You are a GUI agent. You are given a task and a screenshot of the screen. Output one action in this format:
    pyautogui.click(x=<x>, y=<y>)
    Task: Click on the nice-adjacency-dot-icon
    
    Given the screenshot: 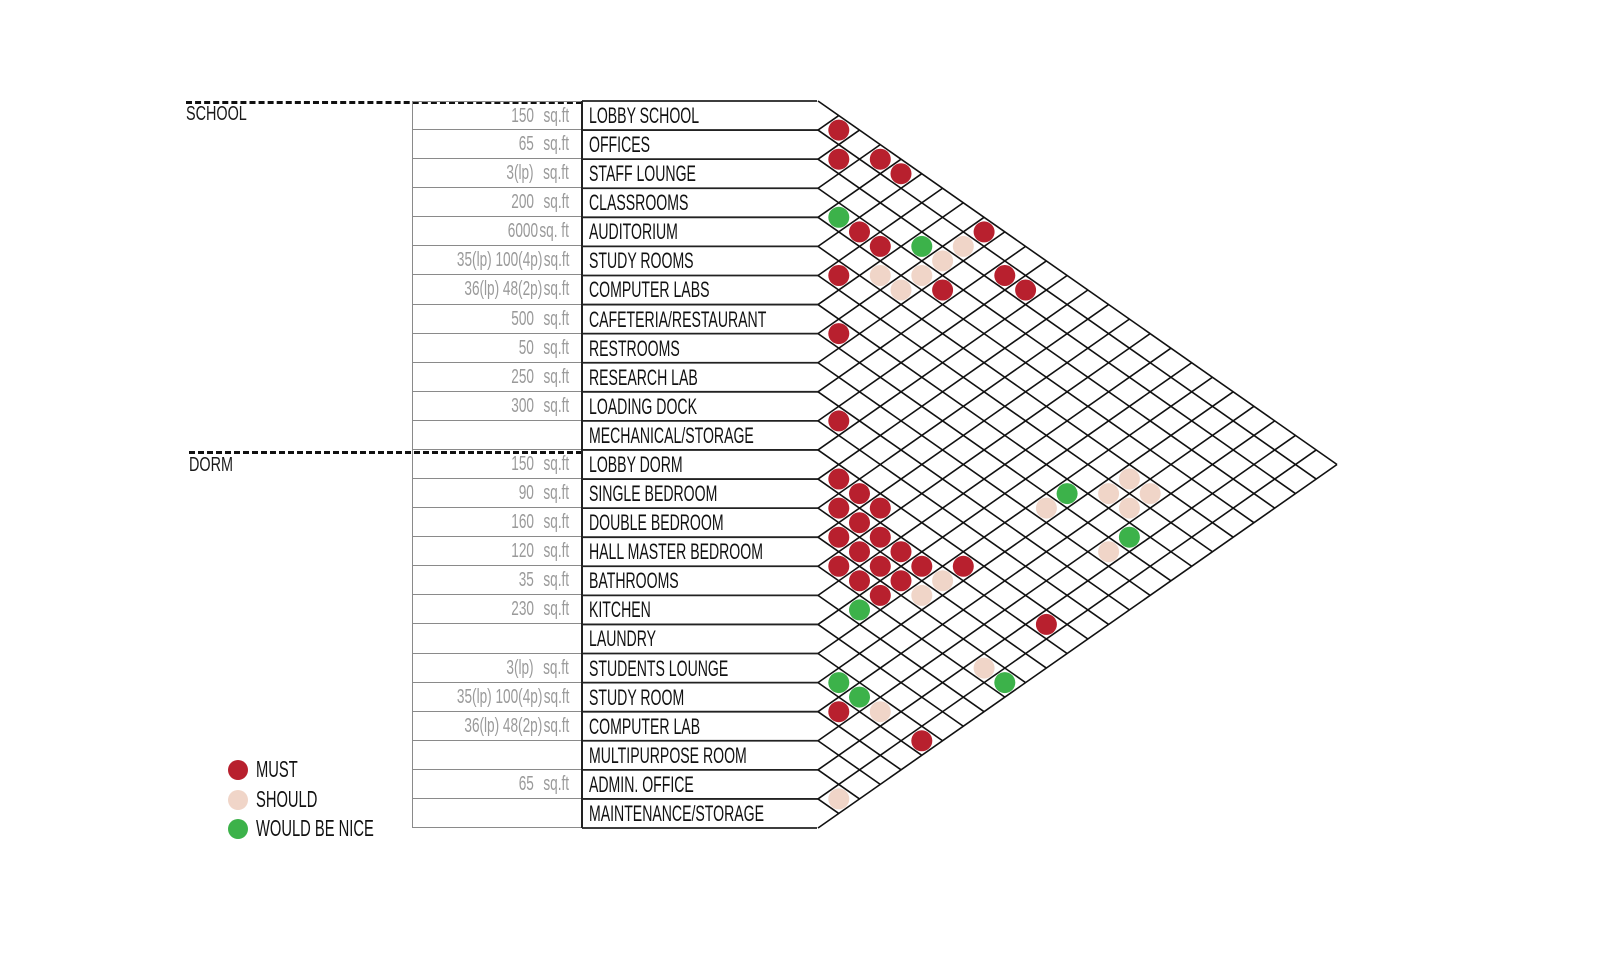 What is the action you would take?
    pyautogui.click(x=839, y=217)
    